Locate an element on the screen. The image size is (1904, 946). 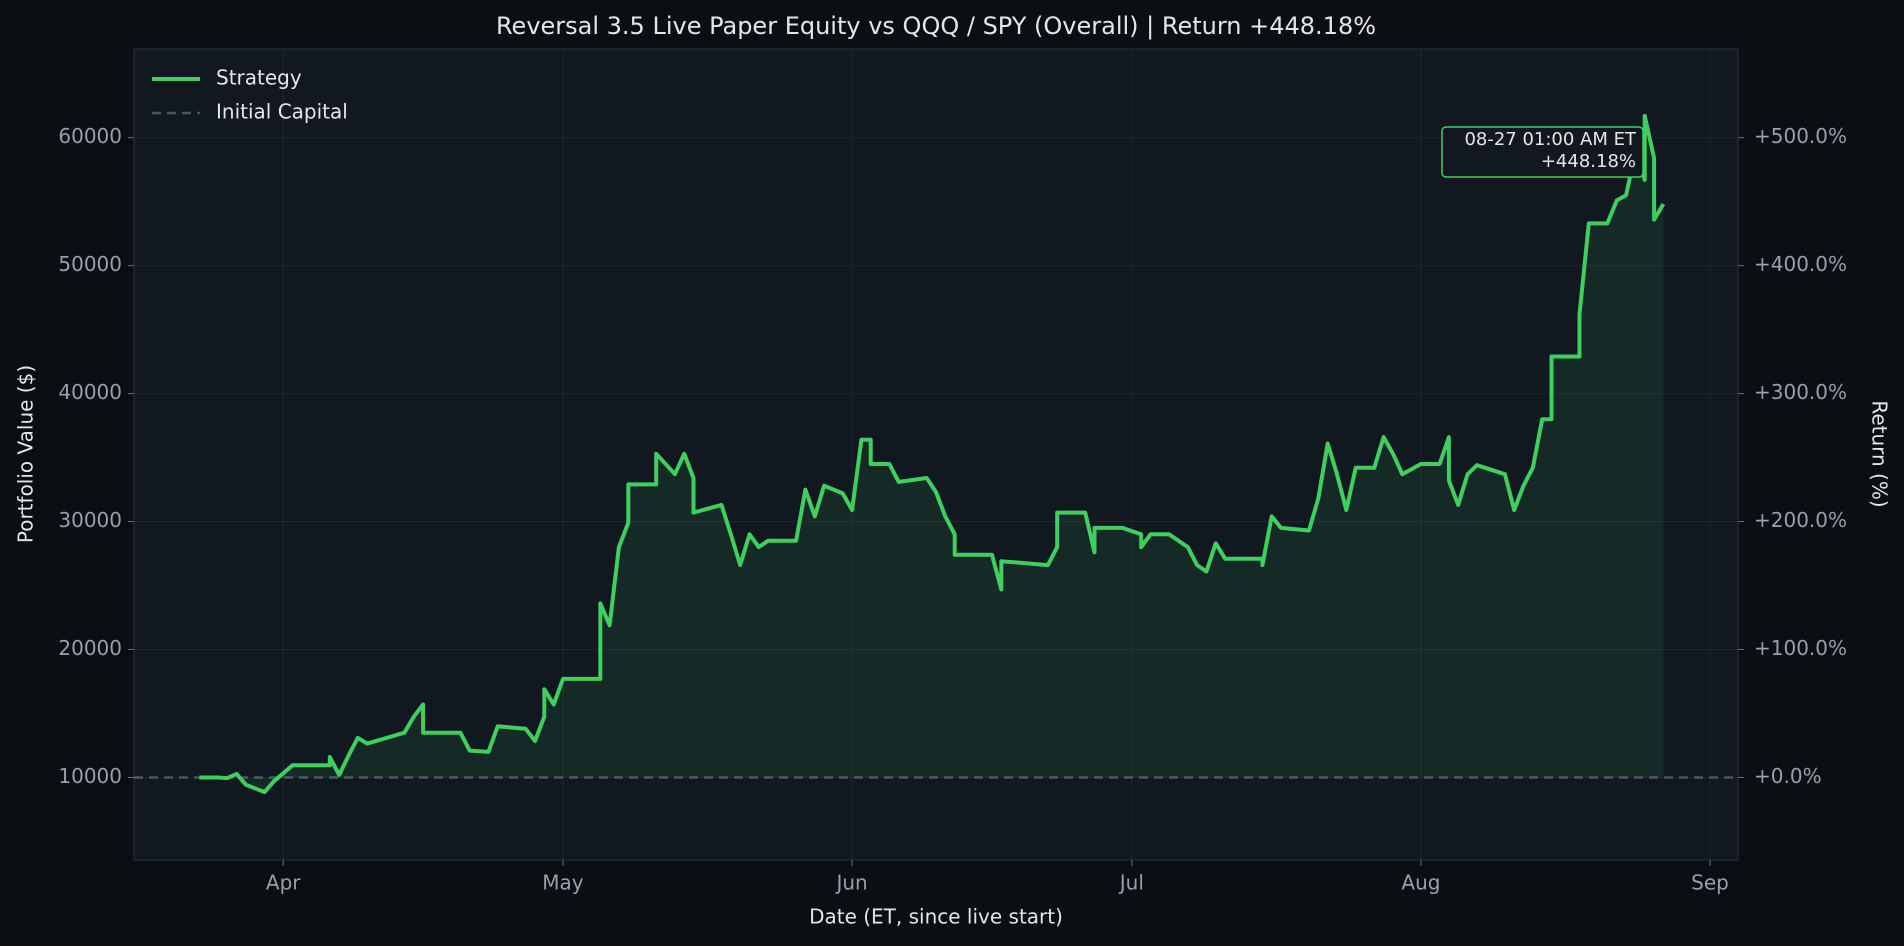
legend-label: Strategy is located at coordinates (259, 78).